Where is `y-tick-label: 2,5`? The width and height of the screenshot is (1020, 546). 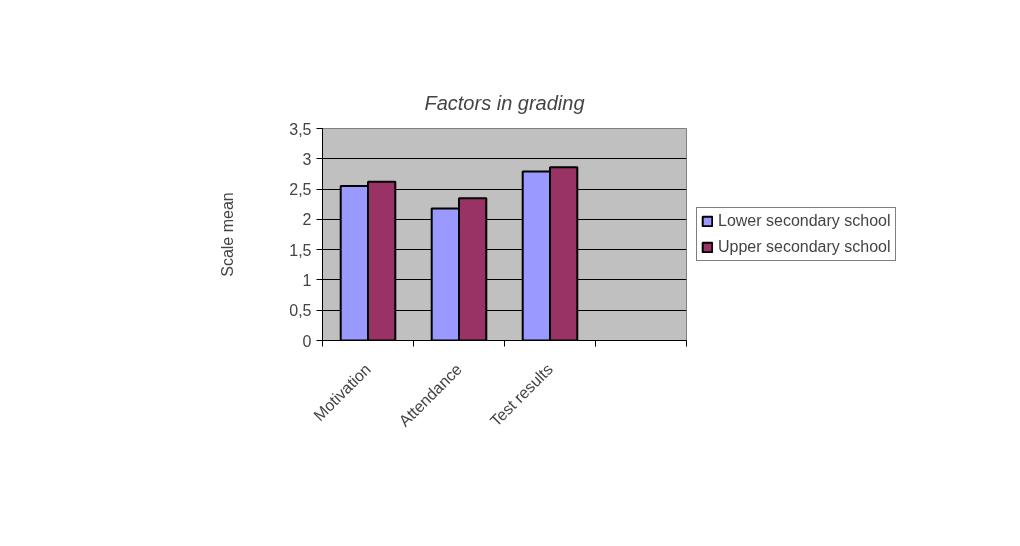 y-tick-label: 2,5 is located at coordinates (300, 190).